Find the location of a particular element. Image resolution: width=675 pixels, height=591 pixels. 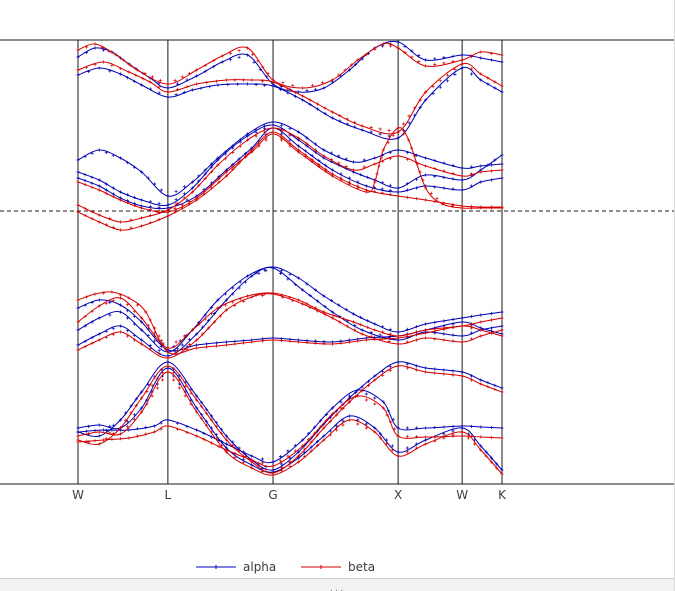

x-tick-label: L is located at coordinates (168, 495).